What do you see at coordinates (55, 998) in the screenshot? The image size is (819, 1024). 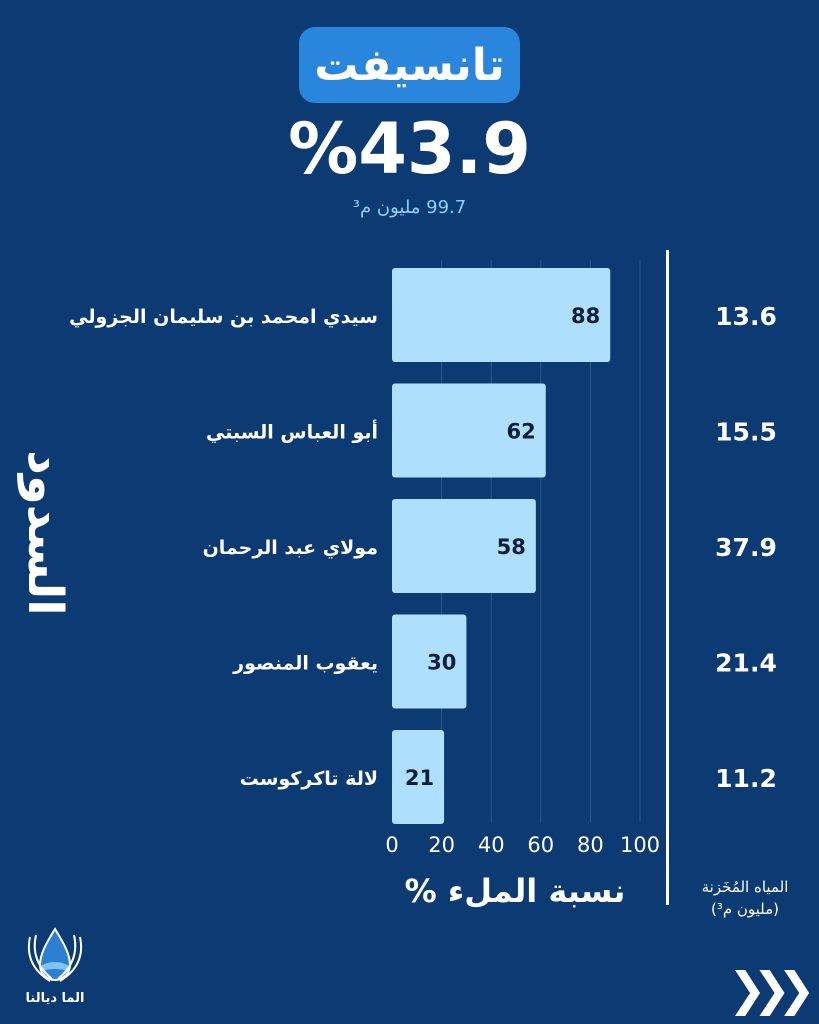 I see `logo-text: الما ديالنا` at bounding box center [55, 998].